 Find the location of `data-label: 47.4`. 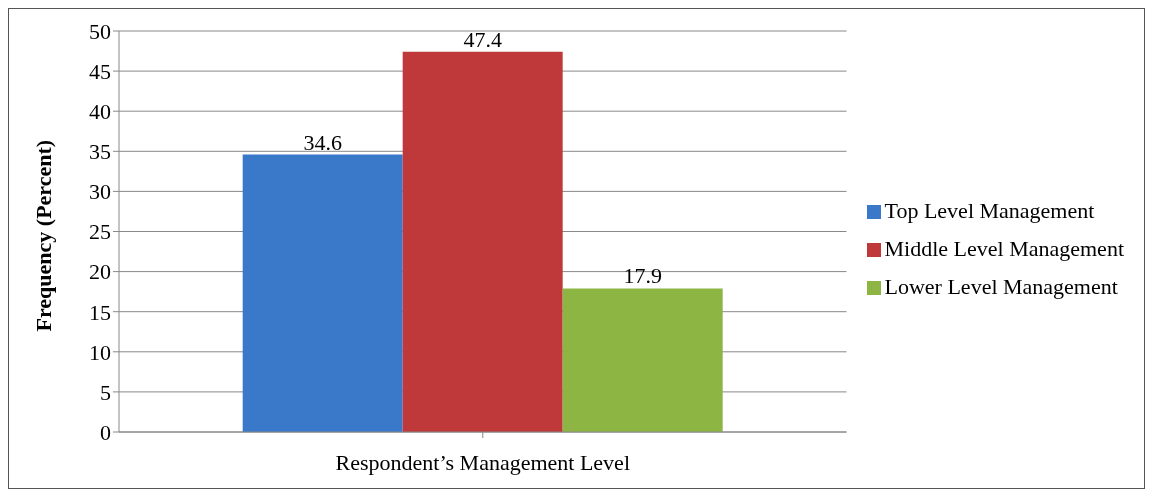

data-label: 47.4 is located at coordinates (482, 39).